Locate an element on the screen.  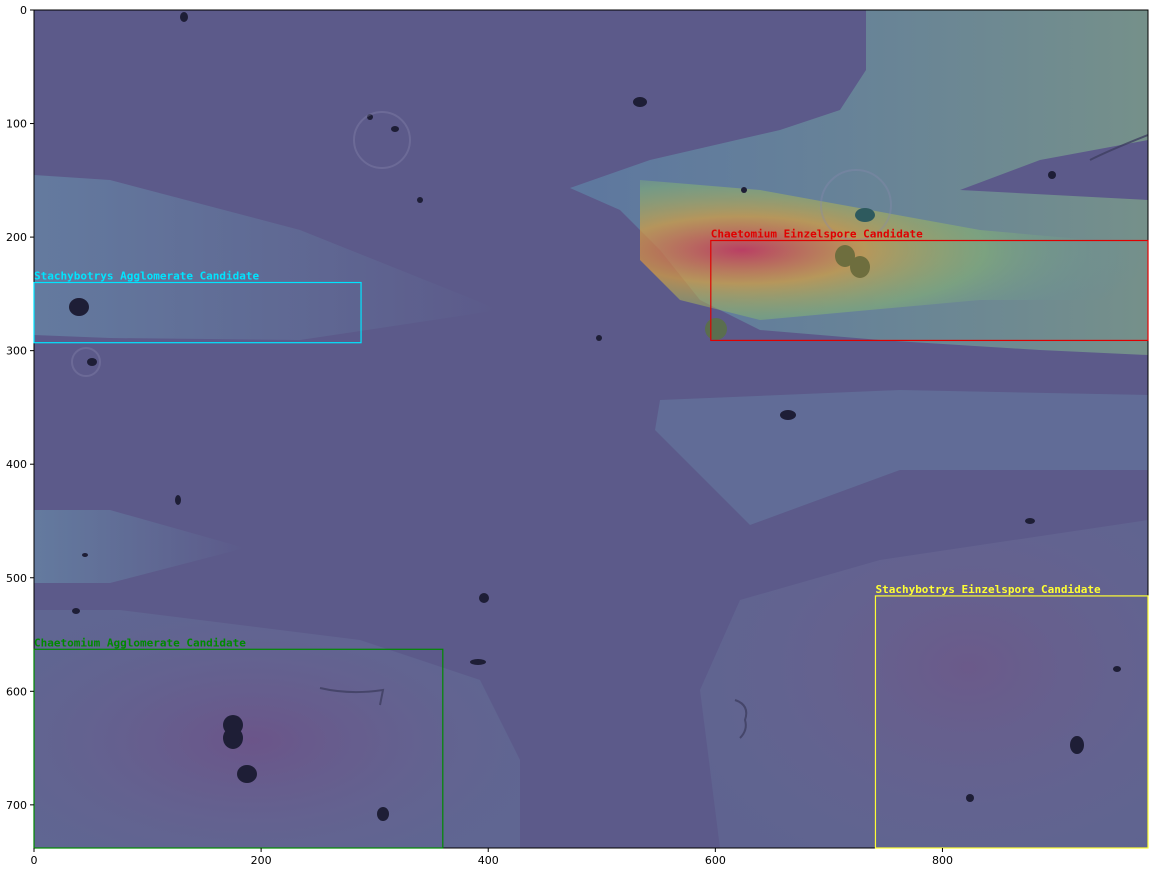
y-tick-label: 0 is located at coordinates (23, 10).